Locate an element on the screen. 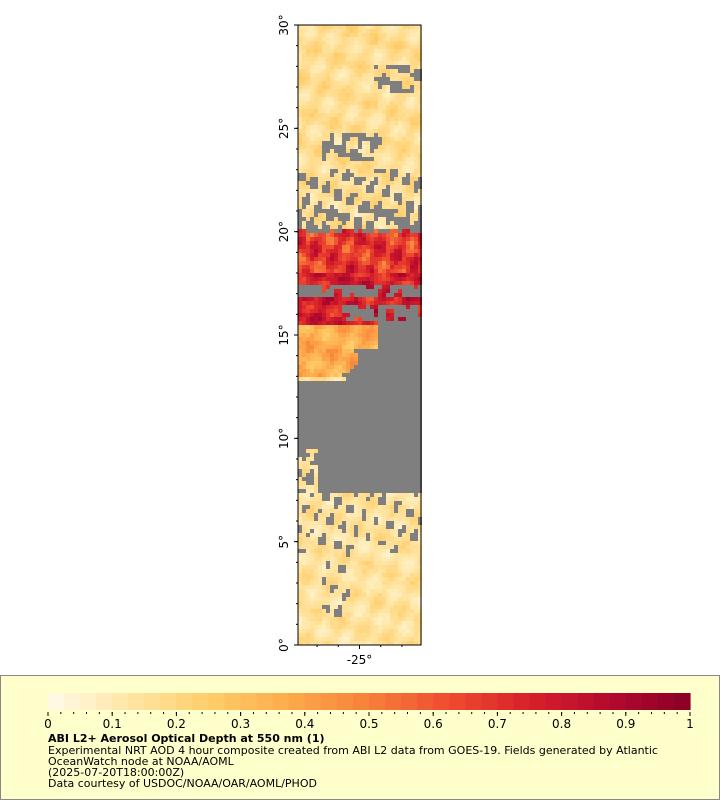 The image size is (720, 800). legend-timestamp: (2025-07-20T18:00:00Z) is located at coordinates (116, 772).